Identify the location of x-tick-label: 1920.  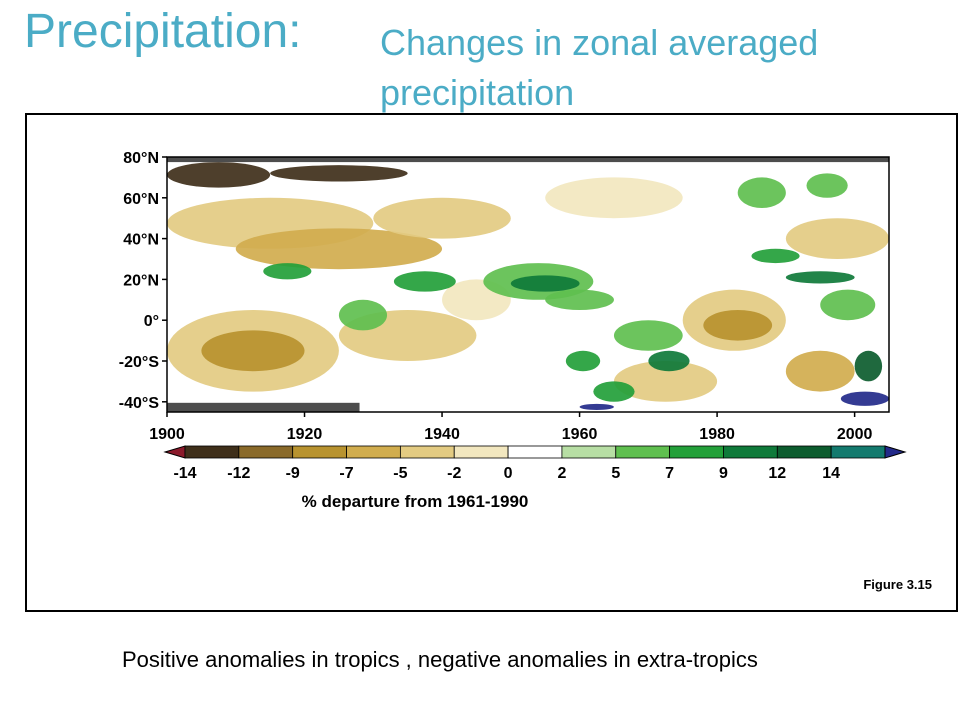
(305, 434).